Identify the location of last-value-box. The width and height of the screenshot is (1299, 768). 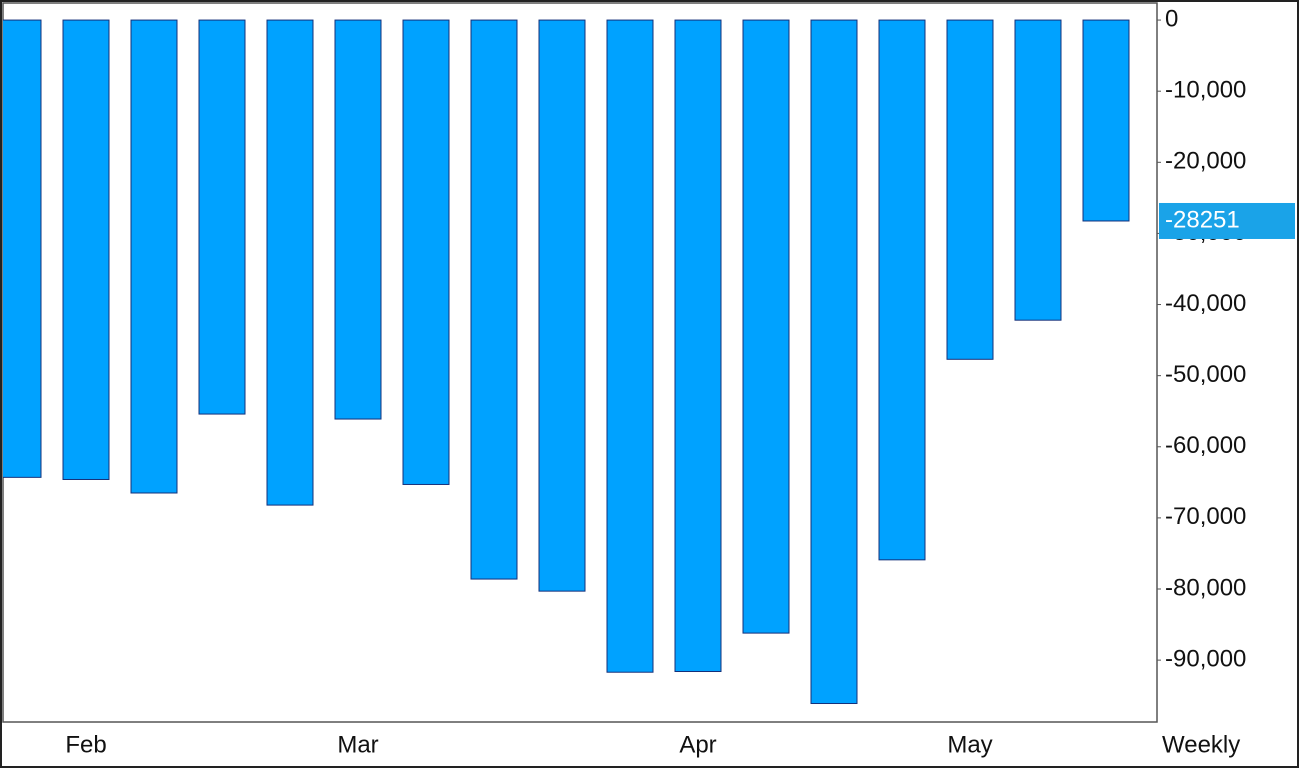
(1227, 220).